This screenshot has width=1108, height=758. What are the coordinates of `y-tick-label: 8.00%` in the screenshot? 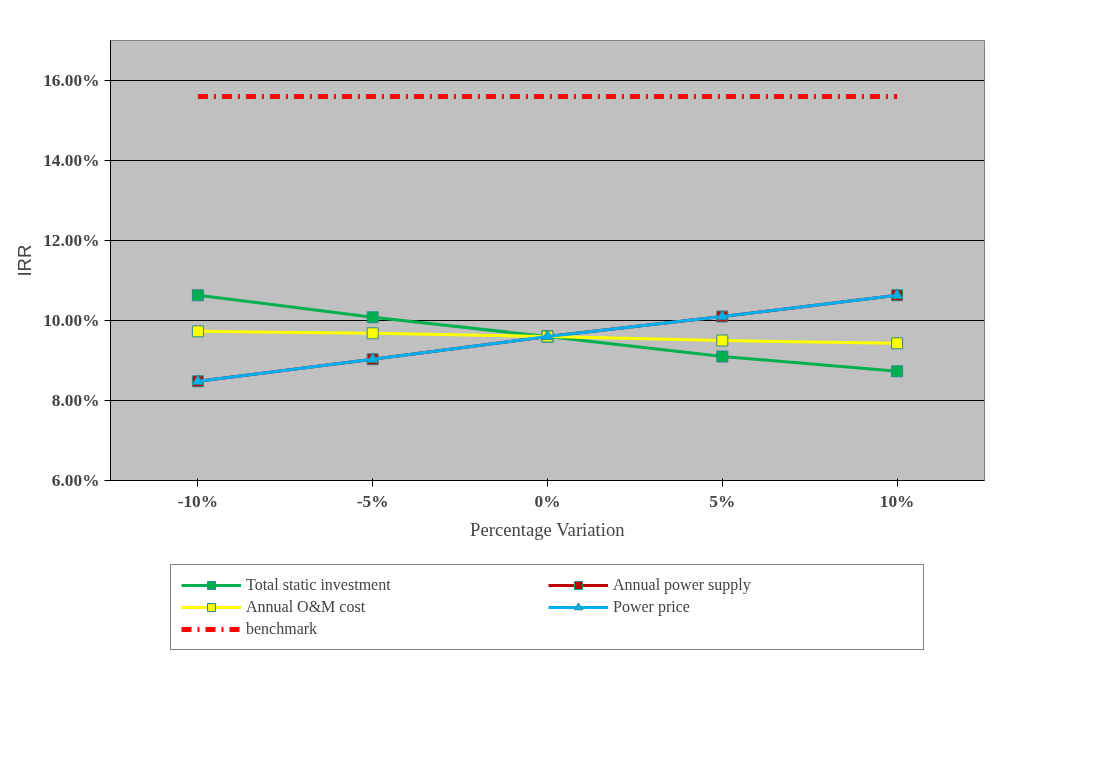 It's located at (75, 400).